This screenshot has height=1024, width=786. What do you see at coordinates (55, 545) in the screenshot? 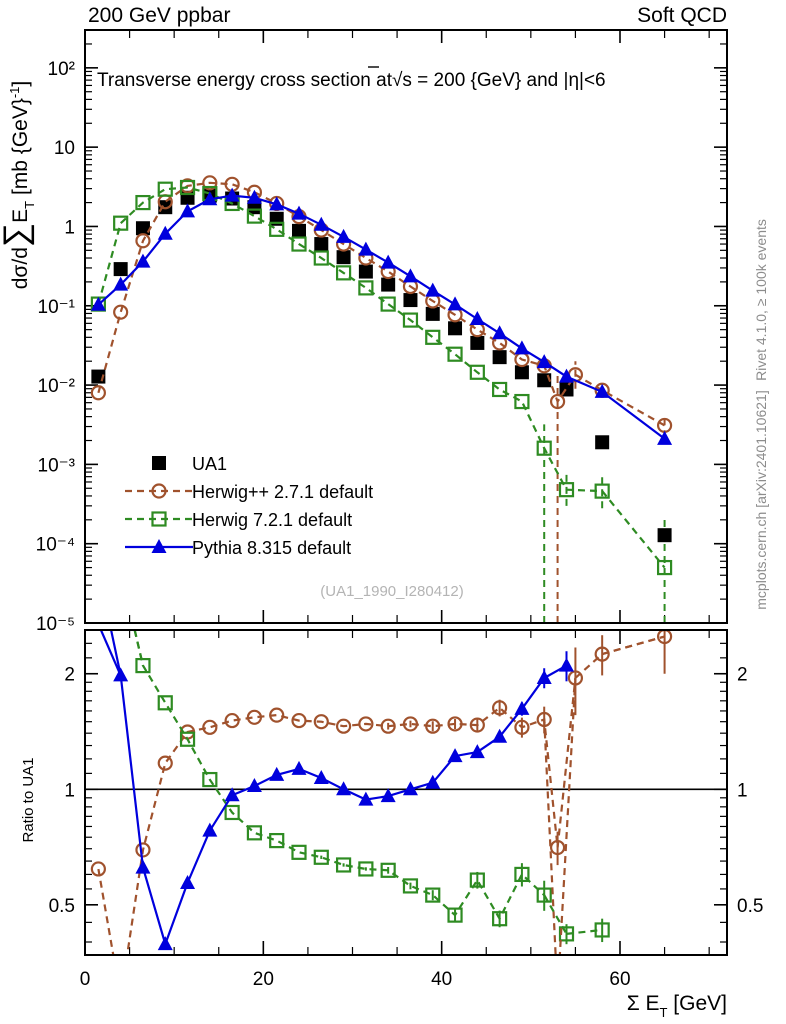
I see `y-tick-label: 10⁻⁴` at bounding box center [55, 545].